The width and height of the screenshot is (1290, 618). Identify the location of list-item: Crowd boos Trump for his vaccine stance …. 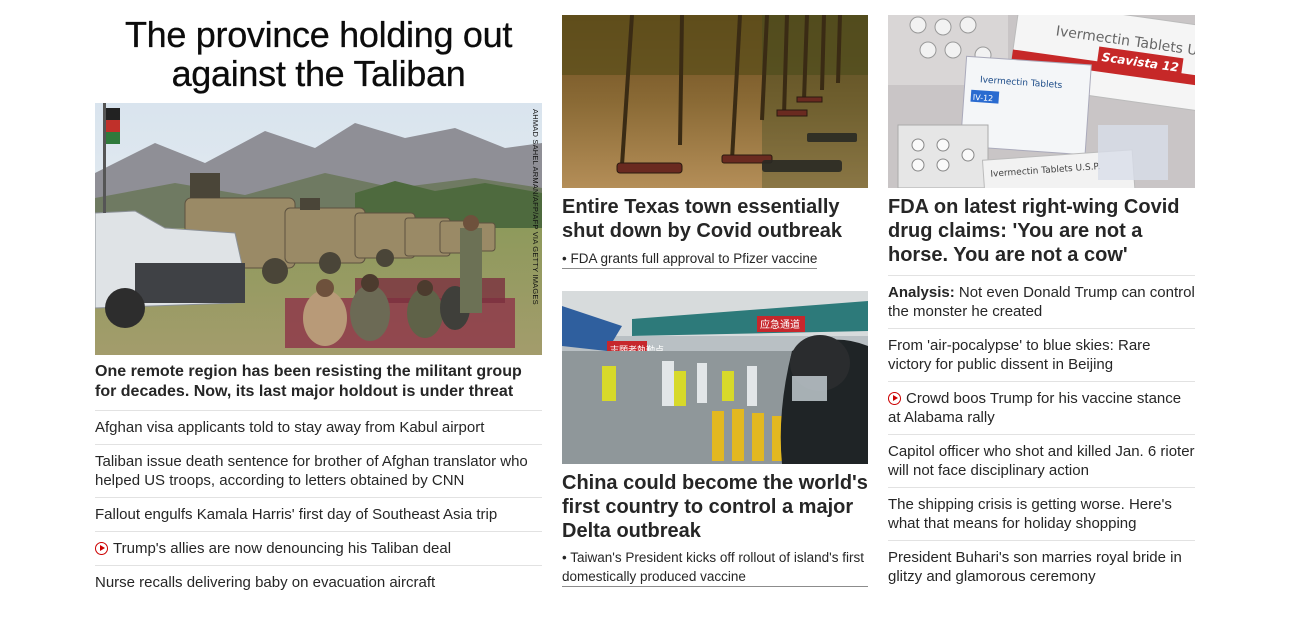
(1041, 407).